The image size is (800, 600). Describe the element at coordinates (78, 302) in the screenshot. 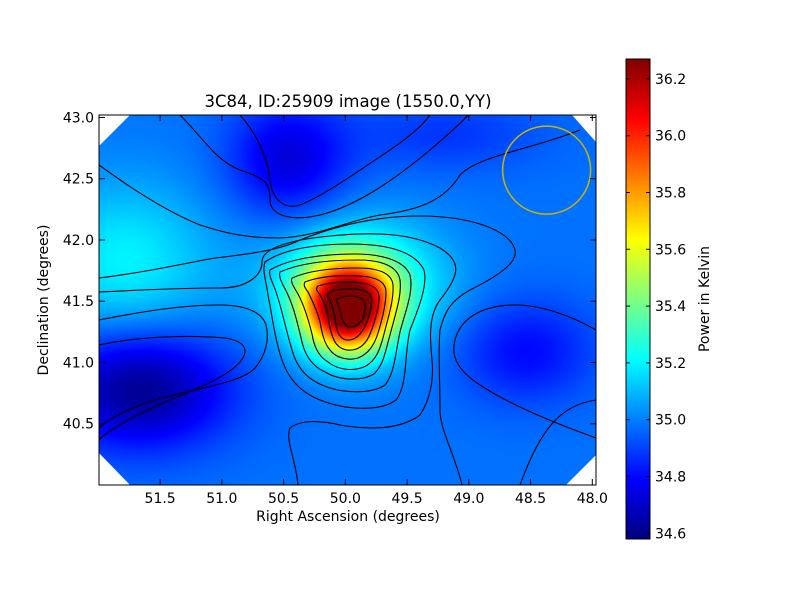

I see `y-tick-label: 41.5` at that location.